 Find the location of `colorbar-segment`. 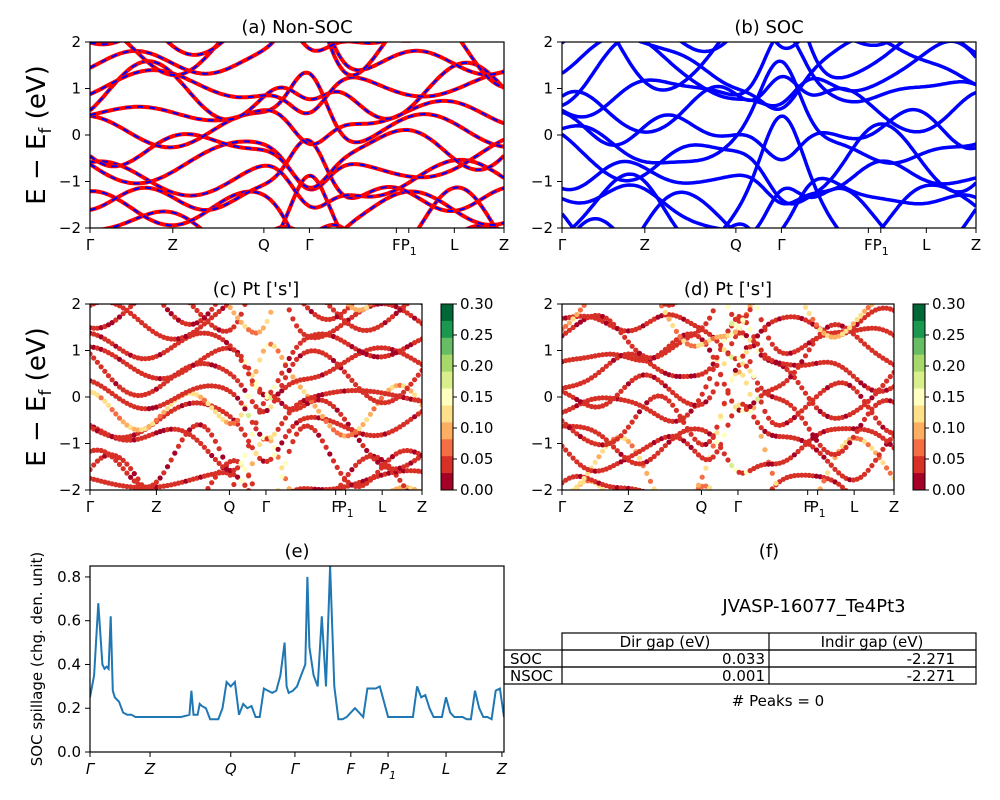

colorbar-segment is located at coordinates (919, 448).